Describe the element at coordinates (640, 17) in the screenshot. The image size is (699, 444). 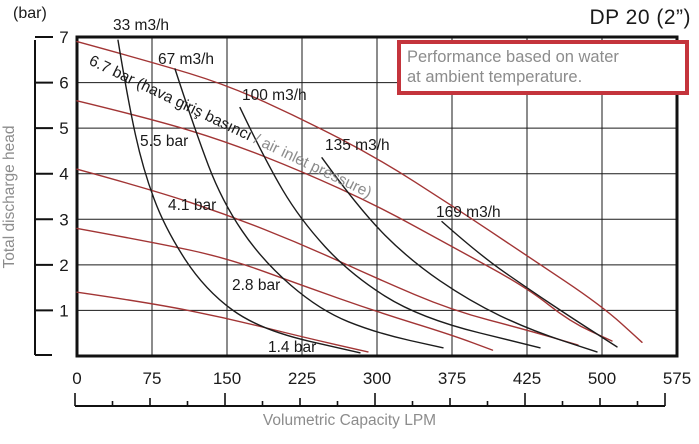
I see `page-title: DP 20 (2”)` at that location.